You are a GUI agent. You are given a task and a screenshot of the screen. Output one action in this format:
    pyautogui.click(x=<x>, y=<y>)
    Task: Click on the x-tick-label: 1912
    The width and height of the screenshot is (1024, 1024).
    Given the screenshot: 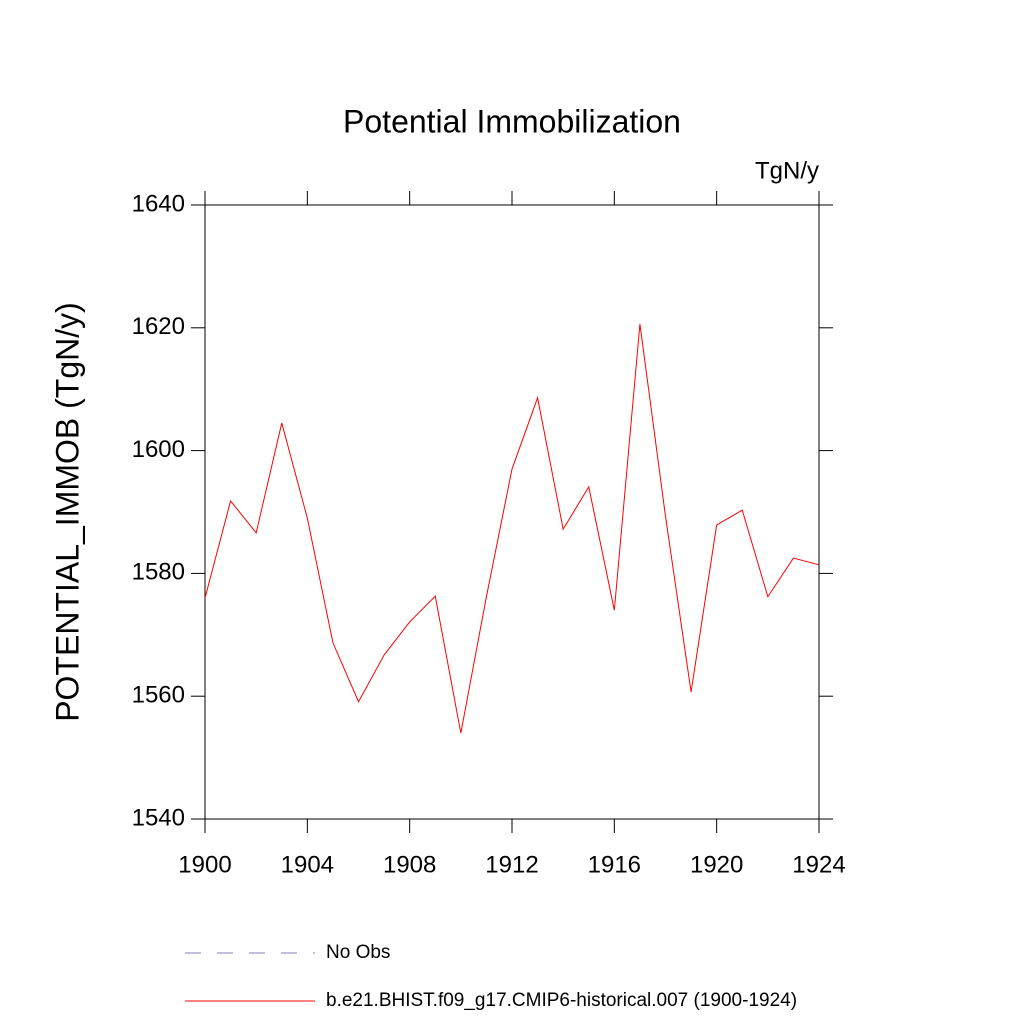 What is the action you would take?
    pyautogui.click(x=511, y=864)
    